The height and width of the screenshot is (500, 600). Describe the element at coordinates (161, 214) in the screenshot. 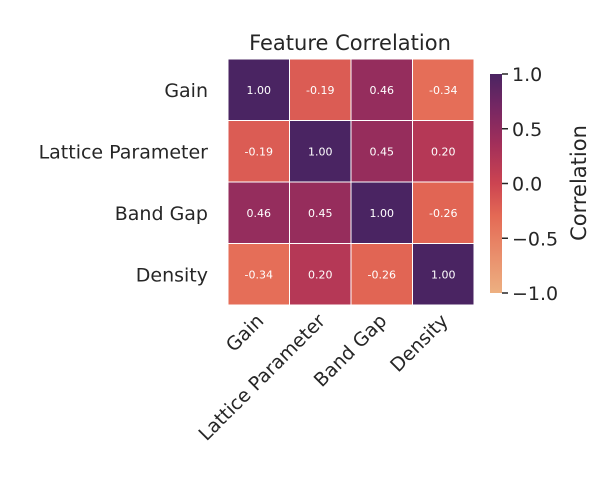

I see `row-label: Band Gap` at that location.